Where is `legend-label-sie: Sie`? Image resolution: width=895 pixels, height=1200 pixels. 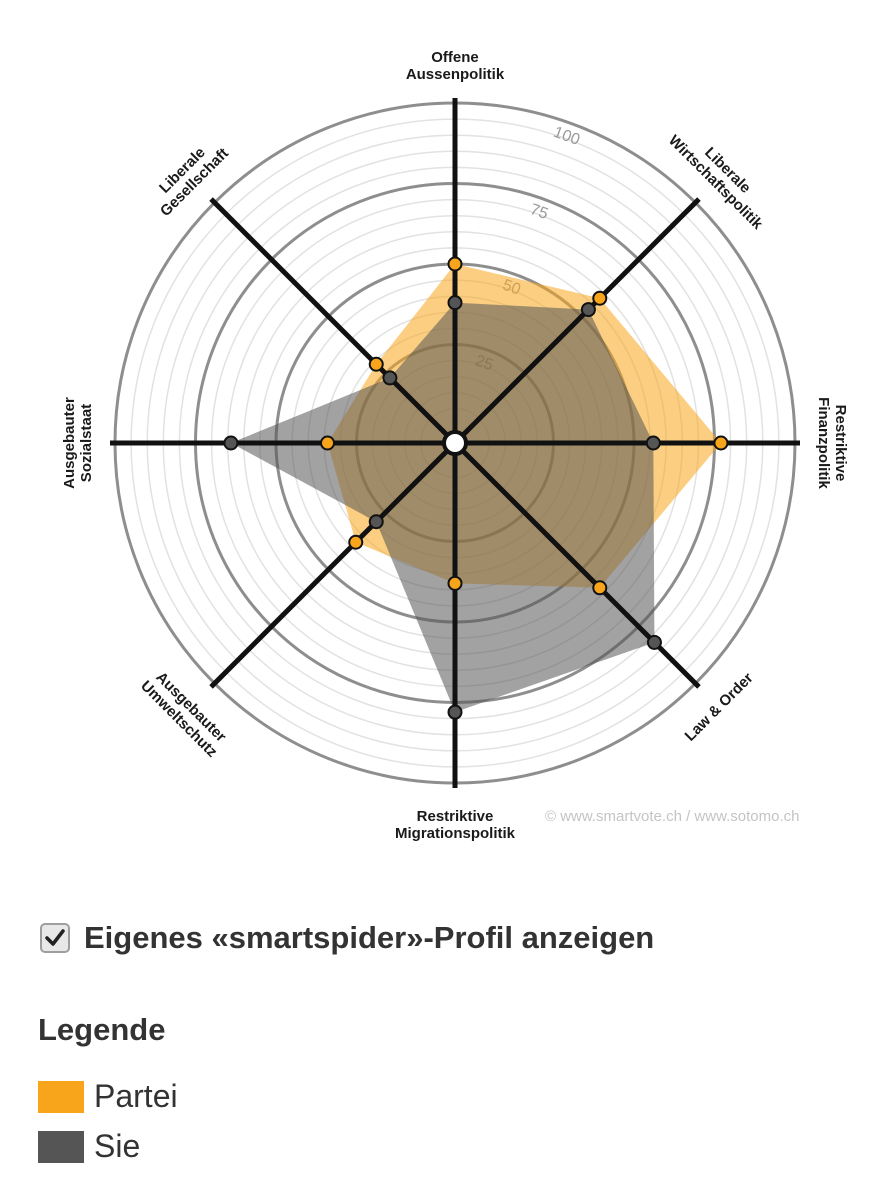 legend-label-sie: Sie is located at coordinates (117, 1146).